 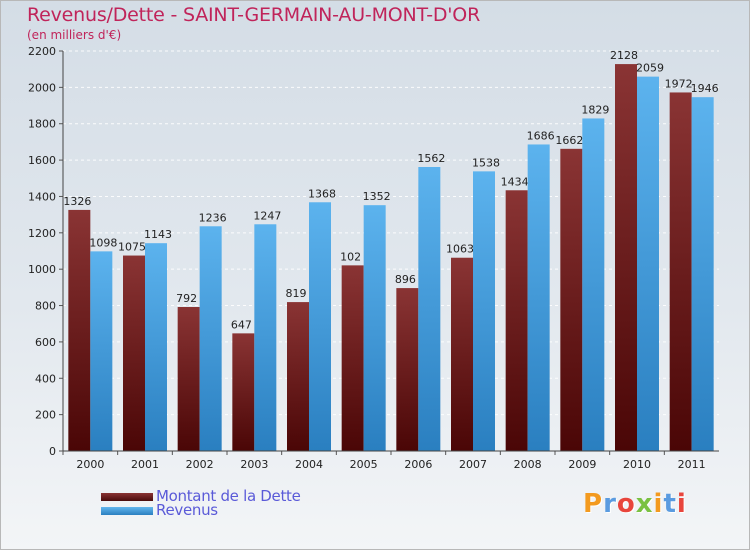 What do you see at coordinates (267, 215) in the screenshot?
I see `data-label-revenue: 1247` at bounding box center [267, 215].